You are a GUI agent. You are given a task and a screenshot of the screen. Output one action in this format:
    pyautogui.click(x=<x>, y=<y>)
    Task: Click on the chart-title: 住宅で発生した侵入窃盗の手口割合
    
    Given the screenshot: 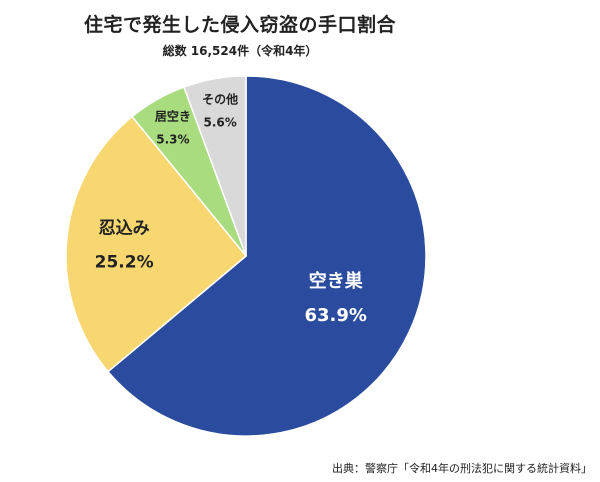 What is the action you would take?
    pyautogui.click(x=239, y=25)
    